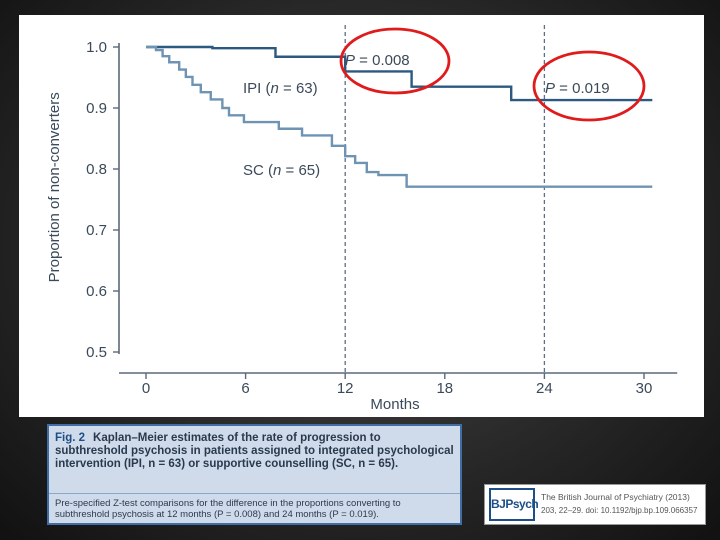 Image resolution: width=720 pixels, height=540 pixels. Describe the element at coordinates (146, 388) in the screenshot. I see `x-tick-label: 0` at that location.